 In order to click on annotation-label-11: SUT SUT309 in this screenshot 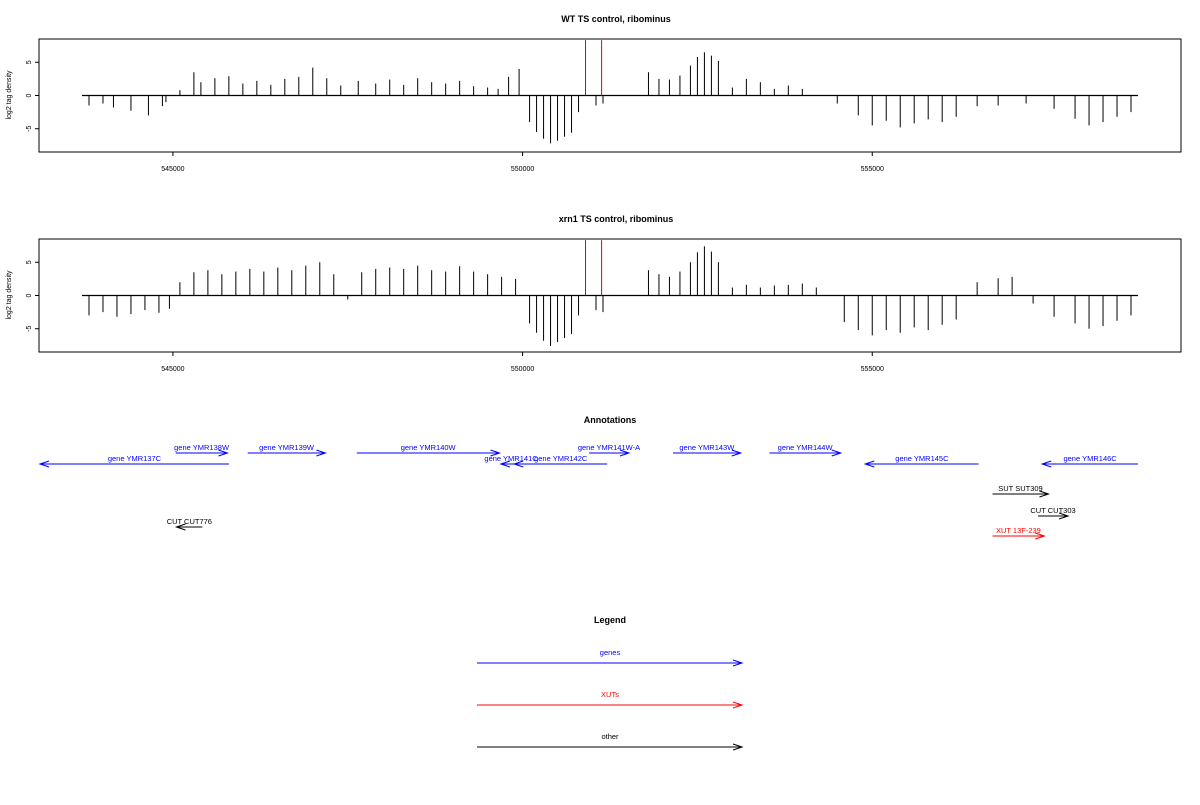, I will do `click(1020, 488)`.